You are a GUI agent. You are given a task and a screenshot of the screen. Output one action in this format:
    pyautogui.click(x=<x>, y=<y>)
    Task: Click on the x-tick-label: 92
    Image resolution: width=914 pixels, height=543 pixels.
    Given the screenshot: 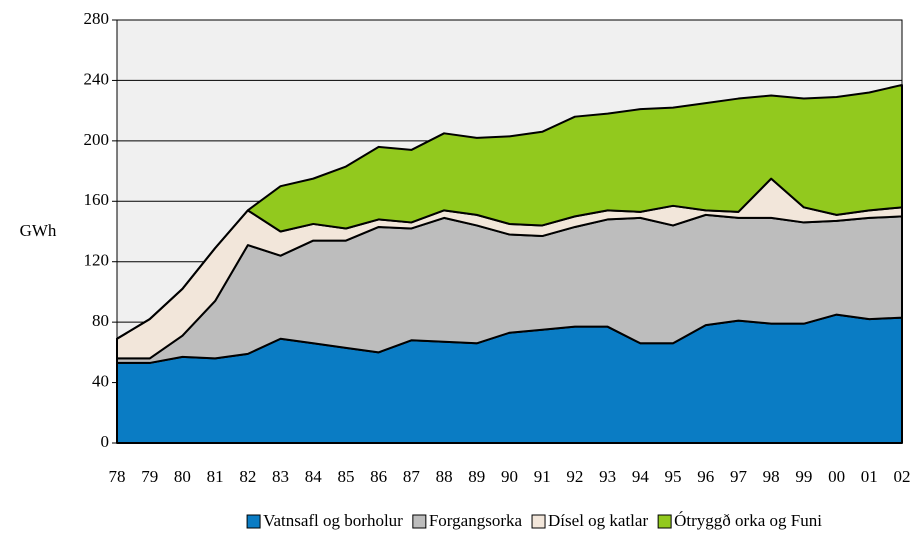 What is the action you would take?
    pyautogui.click(x=574, y=476)
    